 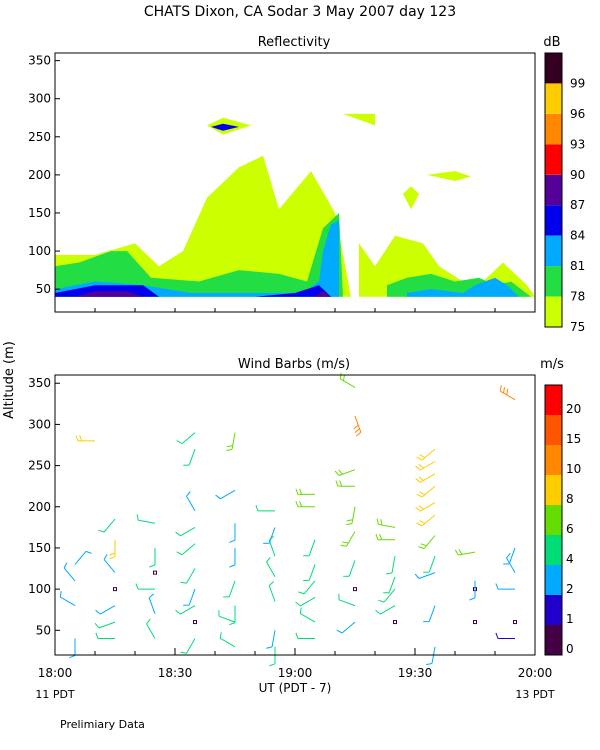 I want to click on reflectivity-y-tick-label: 350, so click(x=39, y=61).